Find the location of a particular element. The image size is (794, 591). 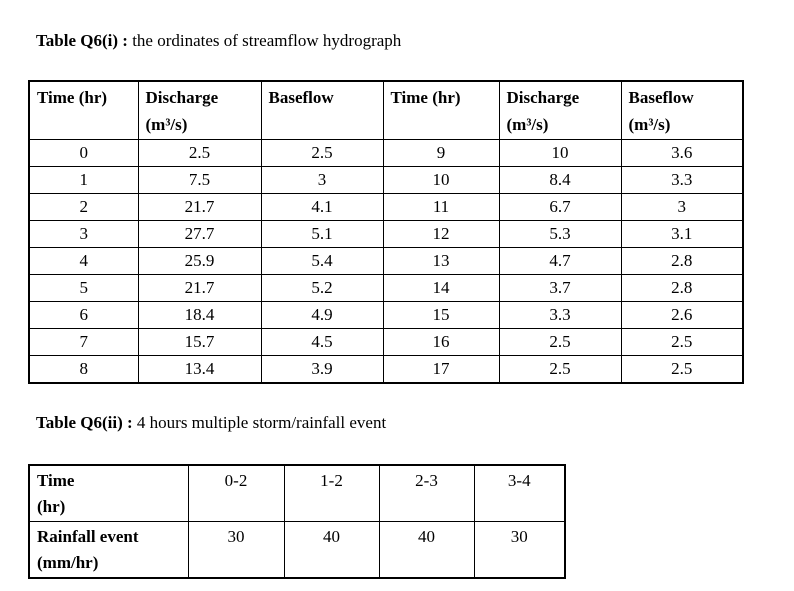

table2-title-rest: 4 hours multiple storm/rainfall event is located at coordinates (259, 422).